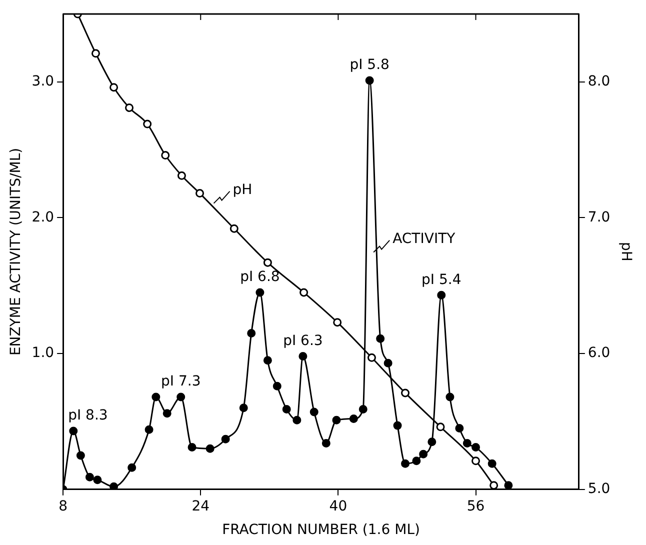  I want to click on legend-label: ACTIVITY, so click(424, 238).